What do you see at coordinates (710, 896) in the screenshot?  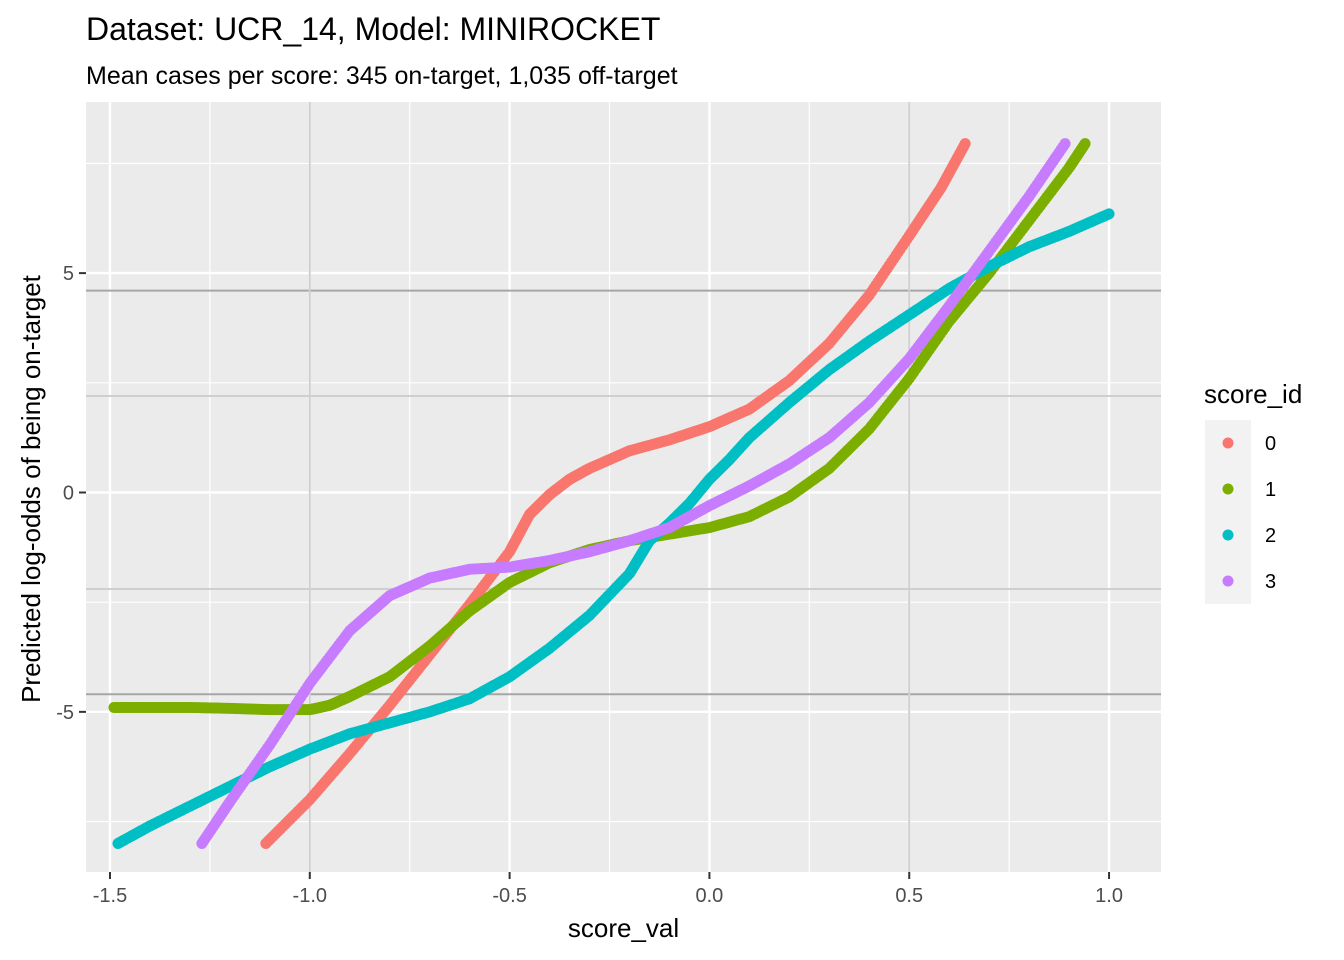 I see `x-tick-label: 0.0` at bounding box center [710, 896].